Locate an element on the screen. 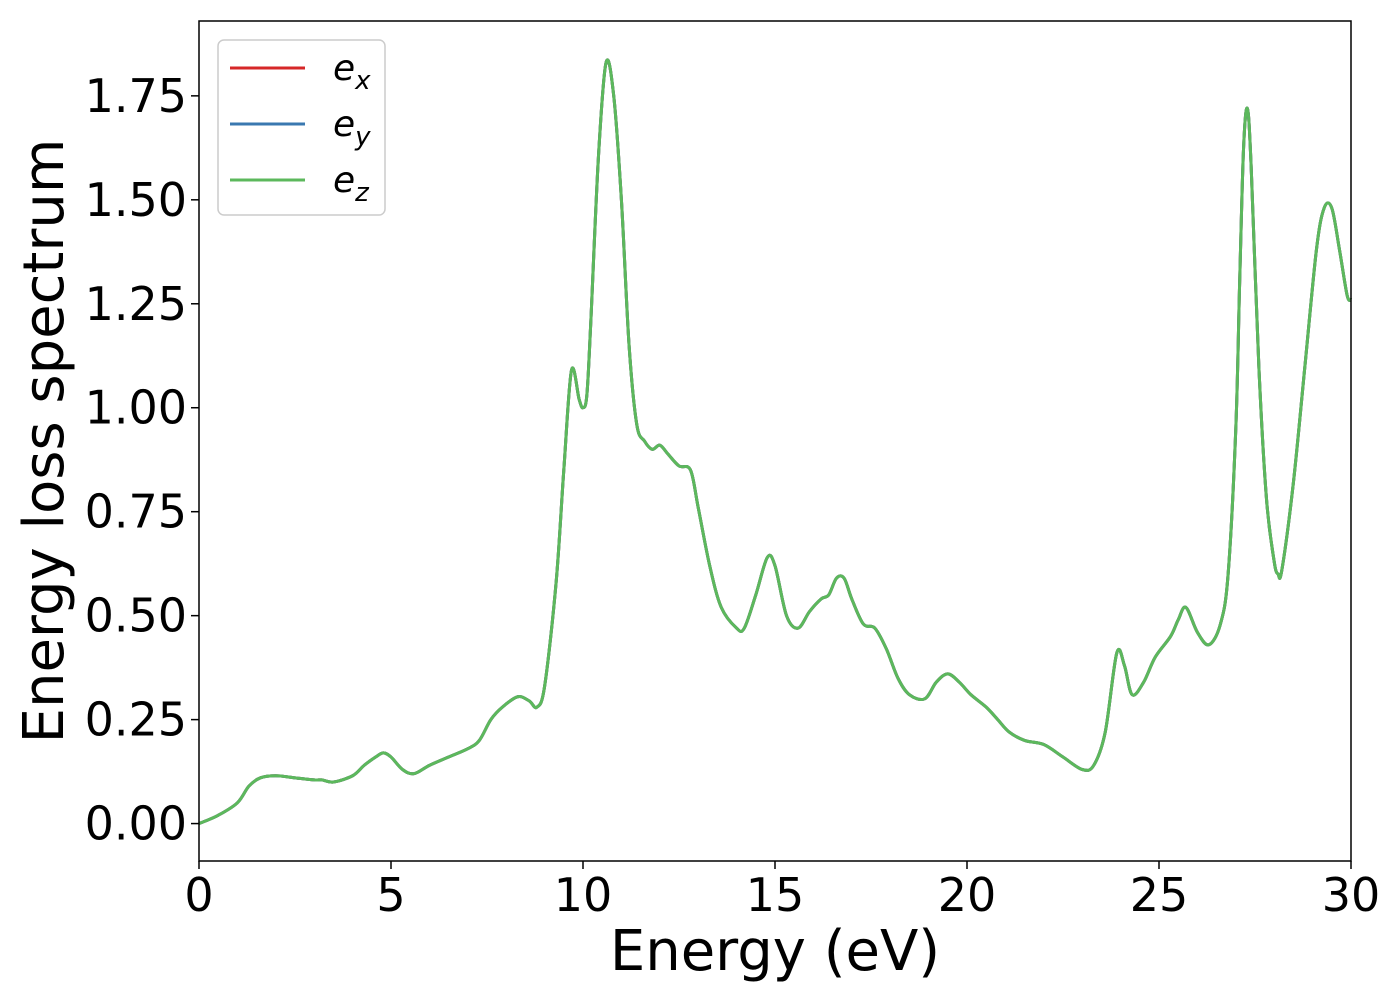  y-tick-label: 1.25 is located at coordinates (136, 304).